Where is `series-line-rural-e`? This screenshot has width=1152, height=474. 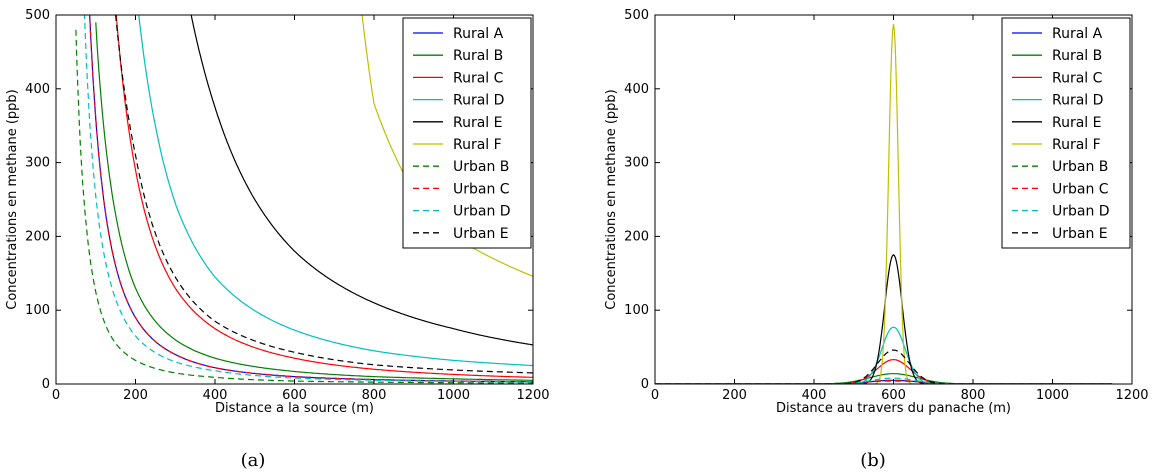 series-line-rural-e is located at coordinates (884, 318).